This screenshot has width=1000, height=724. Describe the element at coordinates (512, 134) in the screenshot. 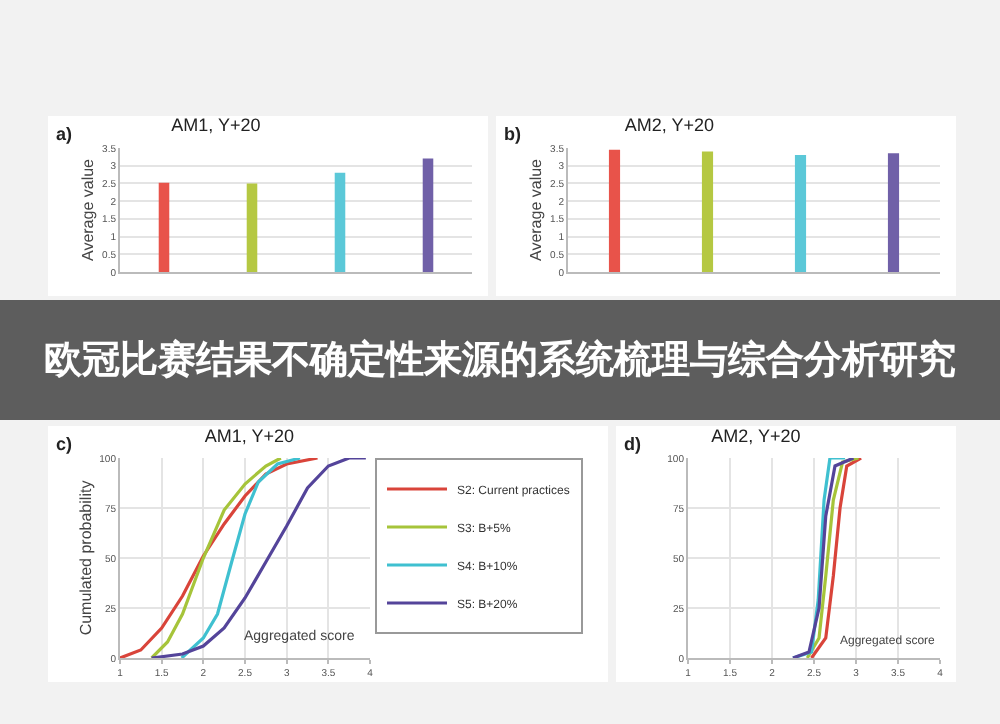

I see `text: b)` at that location.